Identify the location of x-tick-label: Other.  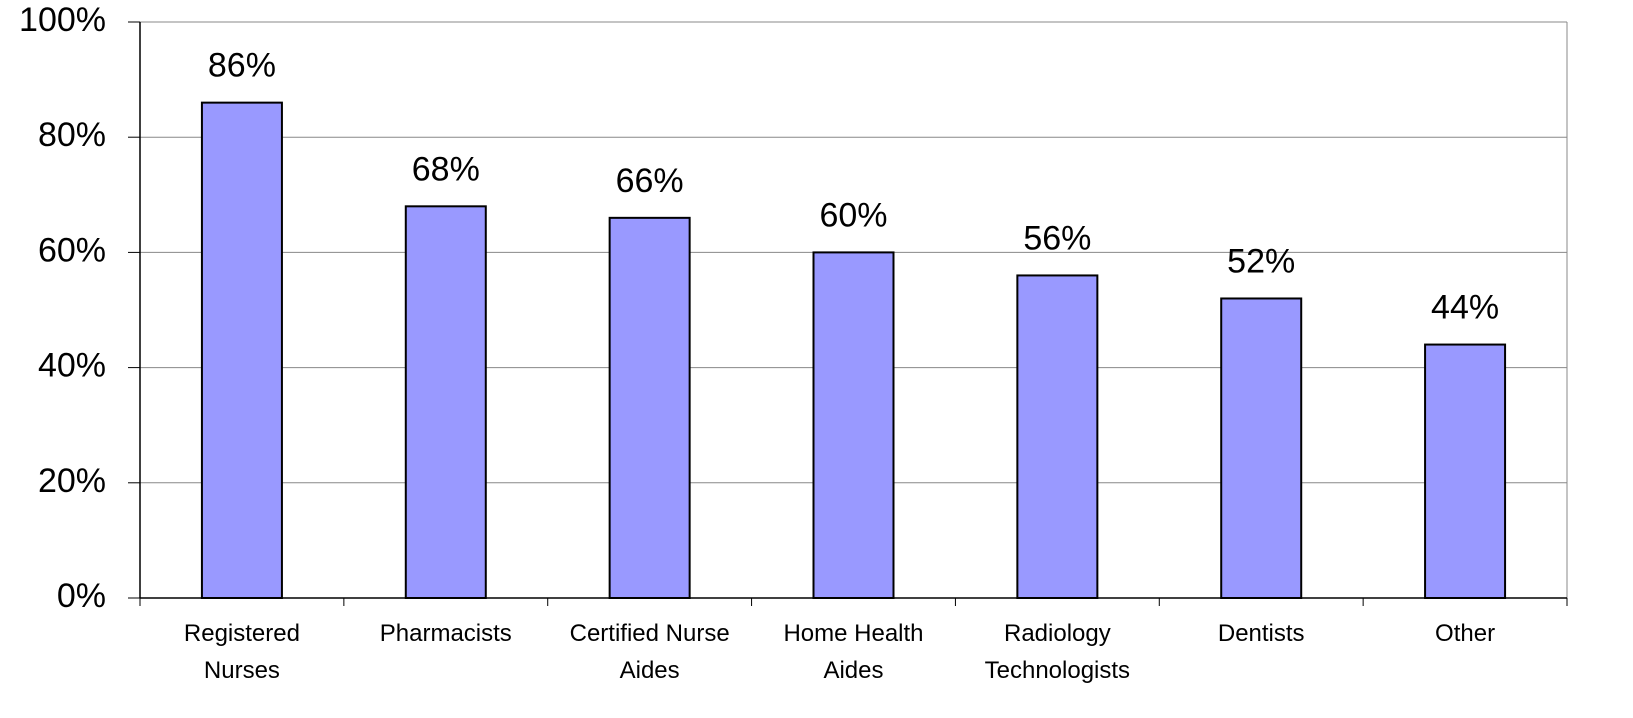
(1465, 633).